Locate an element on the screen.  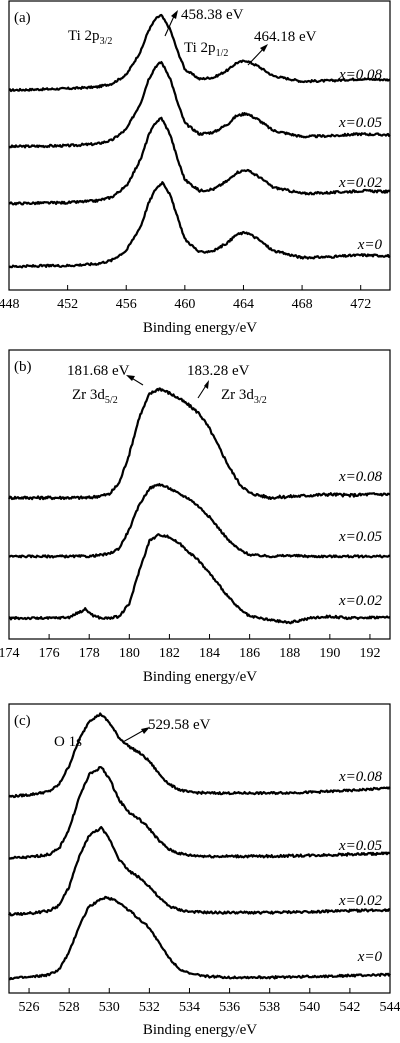
panel-c-x-tick-label: 544 is located at coordinates (390, 1007).